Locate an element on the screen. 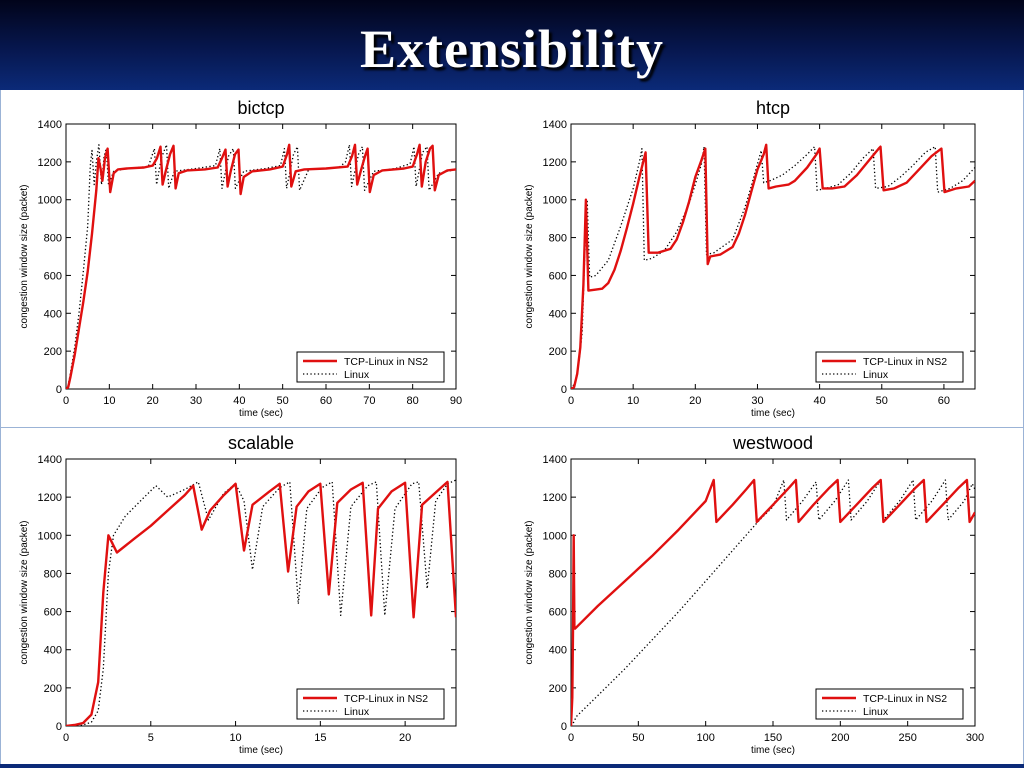  x-tick-label: 200 is located at coordinates (840, 738).